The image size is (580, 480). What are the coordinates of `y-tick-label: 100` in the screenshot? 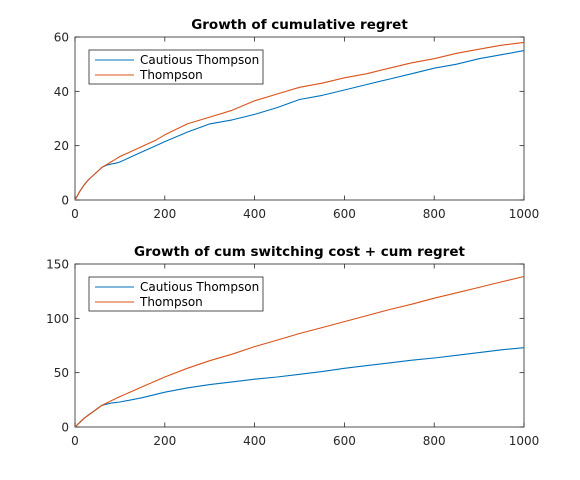 It's located at (57, 319).